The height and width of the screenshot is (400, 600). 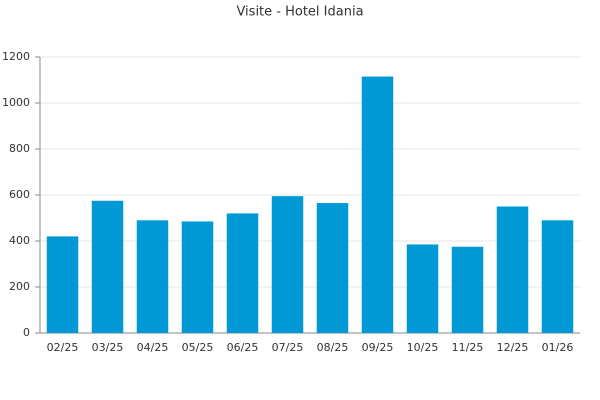 What do you see at coordinates (423, 347) in the screenshot?
I see `x-tick-label: 10/25` at bounding box center [423, 347].